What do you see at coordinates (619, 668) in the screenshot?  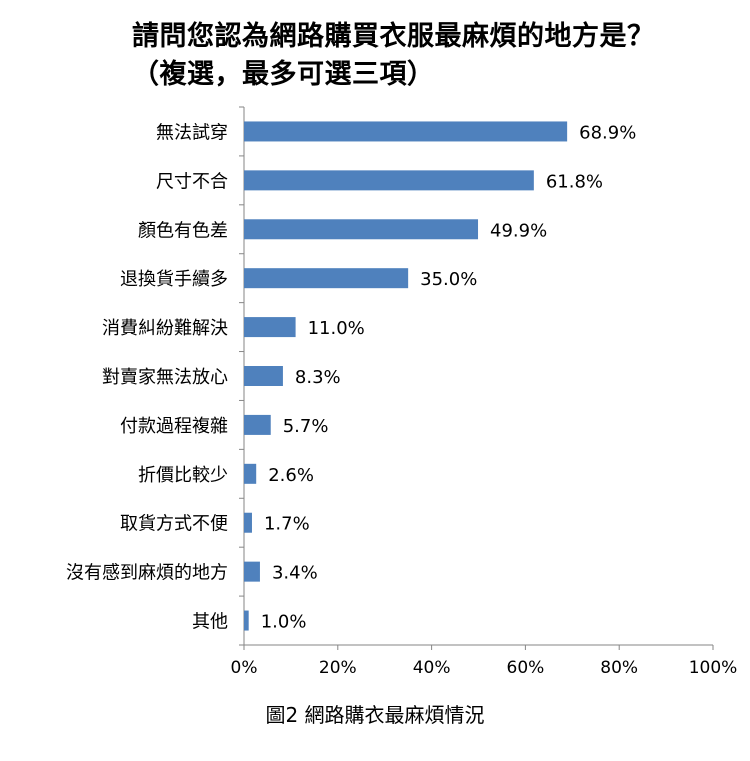 I see `x-tick-label: 80%` at bounding box center [619, 668].